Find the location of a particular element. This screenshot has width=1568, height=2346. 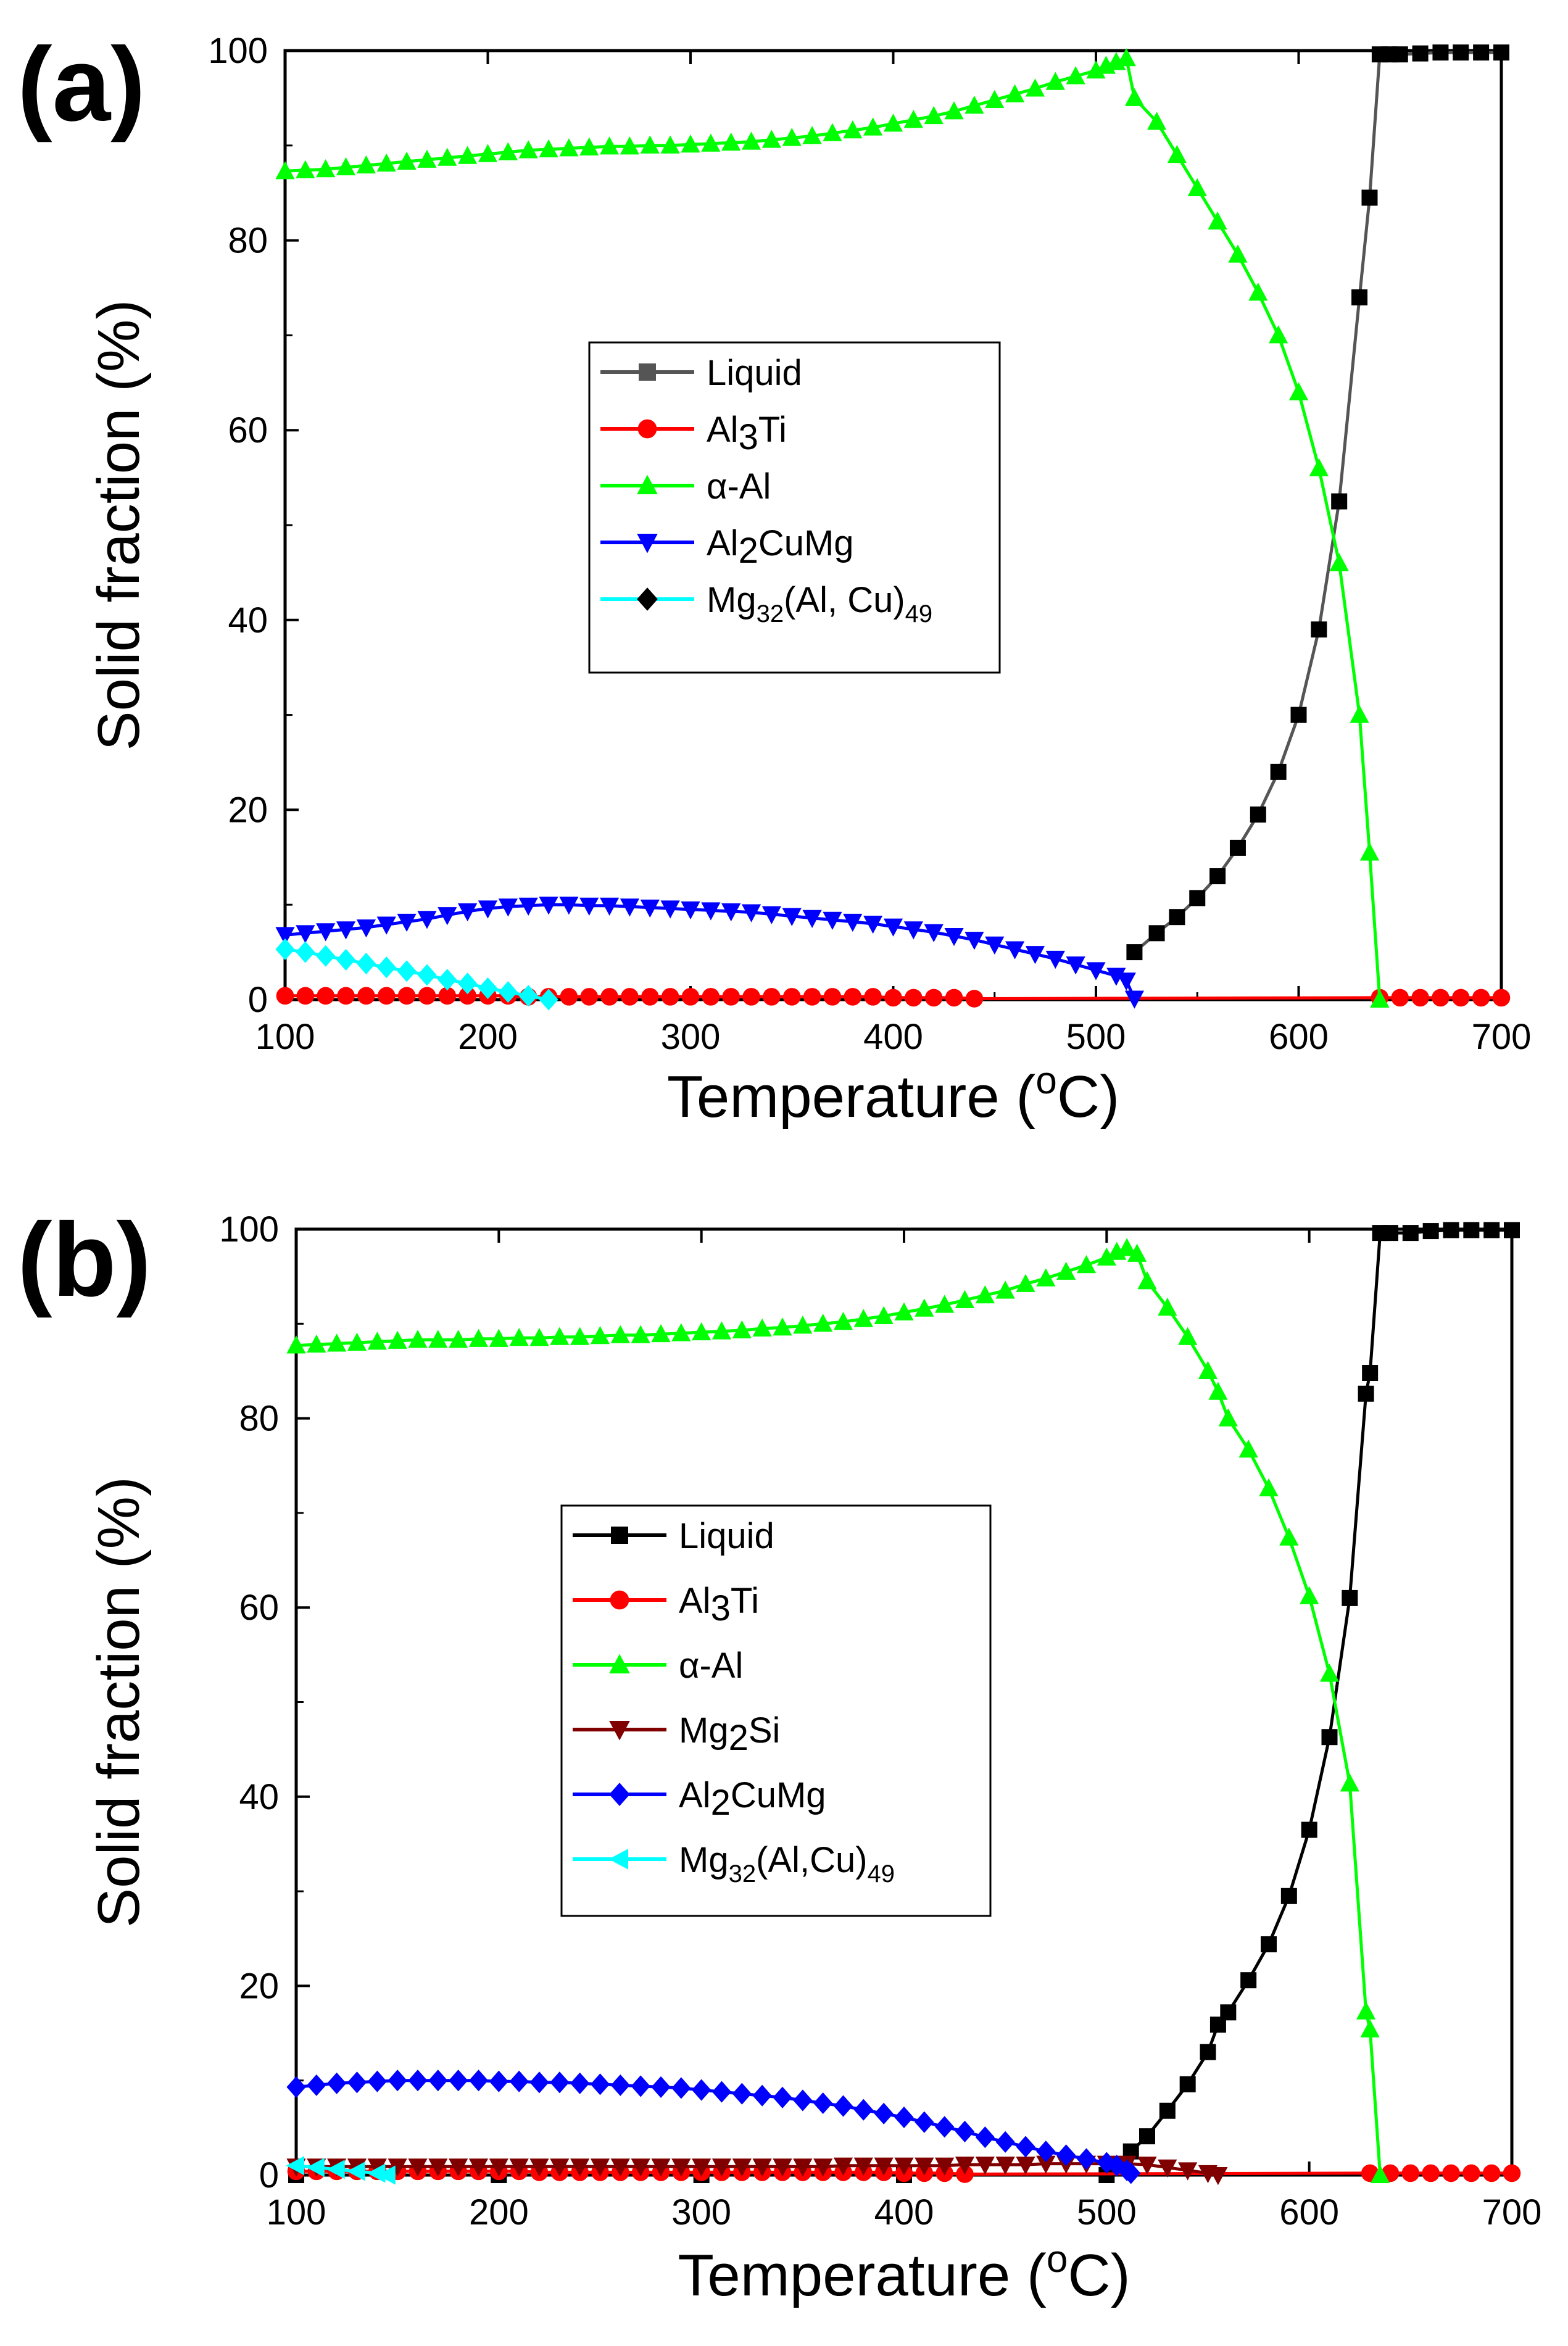

panel-b-xtick-label: 600 is located at coordinates (1309, 2212).